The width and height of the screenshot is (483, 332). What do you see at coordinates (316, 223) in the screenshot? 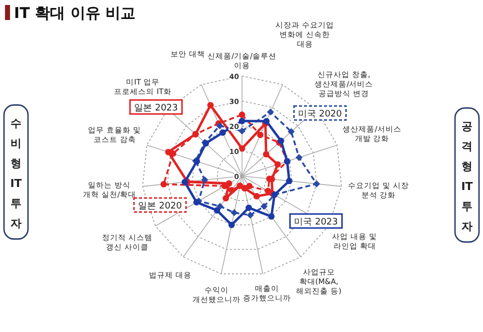
I see `text: 미국 2023` at bounding box center [316, 223].